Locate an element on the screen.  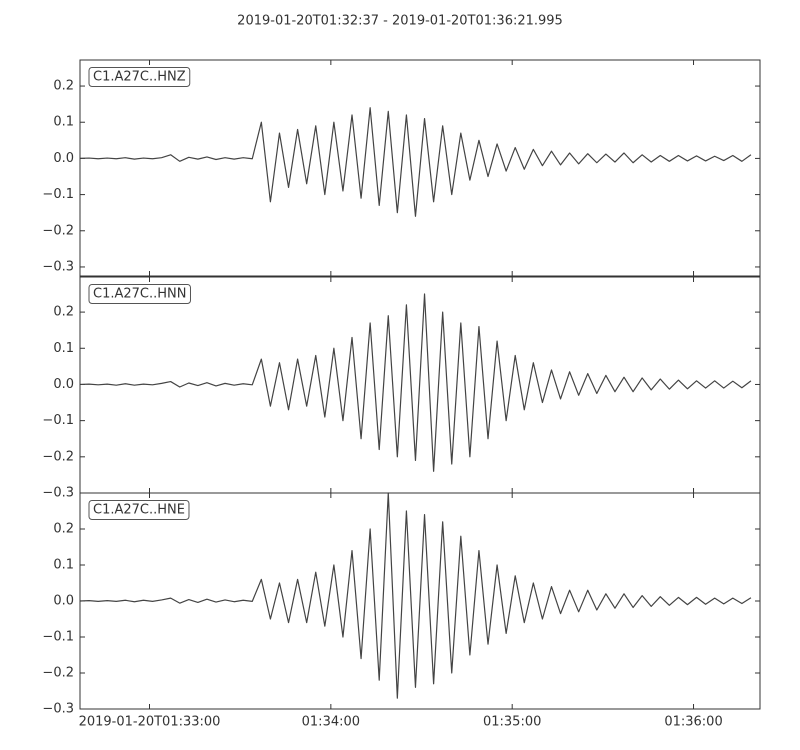
trace-label: C1.A27C..HNZ is located at coordinates (139, 77).